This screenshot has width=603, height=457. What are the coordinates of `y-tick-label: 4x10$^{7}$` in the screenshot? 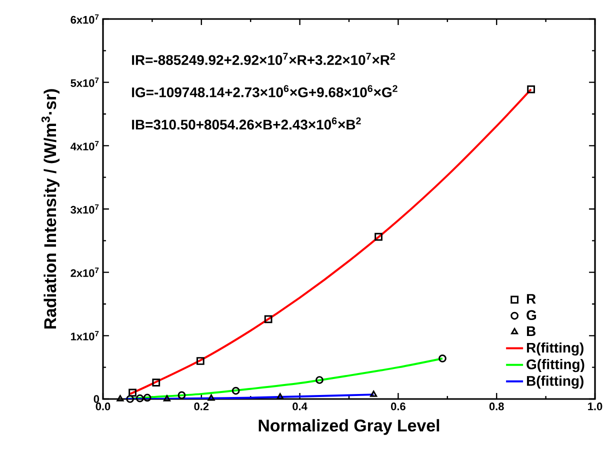 It's located at (84, 145).